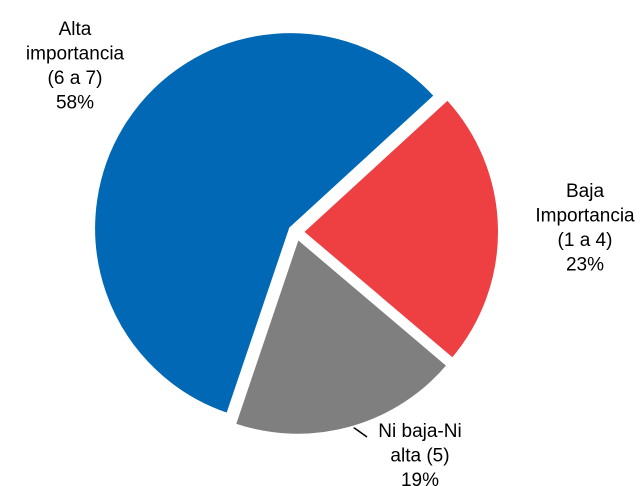 The height and width of the screenshot is (486, 642). Describe the element at coordinates (341, 336) in the screenshot. I see `pie-slice` at that location.